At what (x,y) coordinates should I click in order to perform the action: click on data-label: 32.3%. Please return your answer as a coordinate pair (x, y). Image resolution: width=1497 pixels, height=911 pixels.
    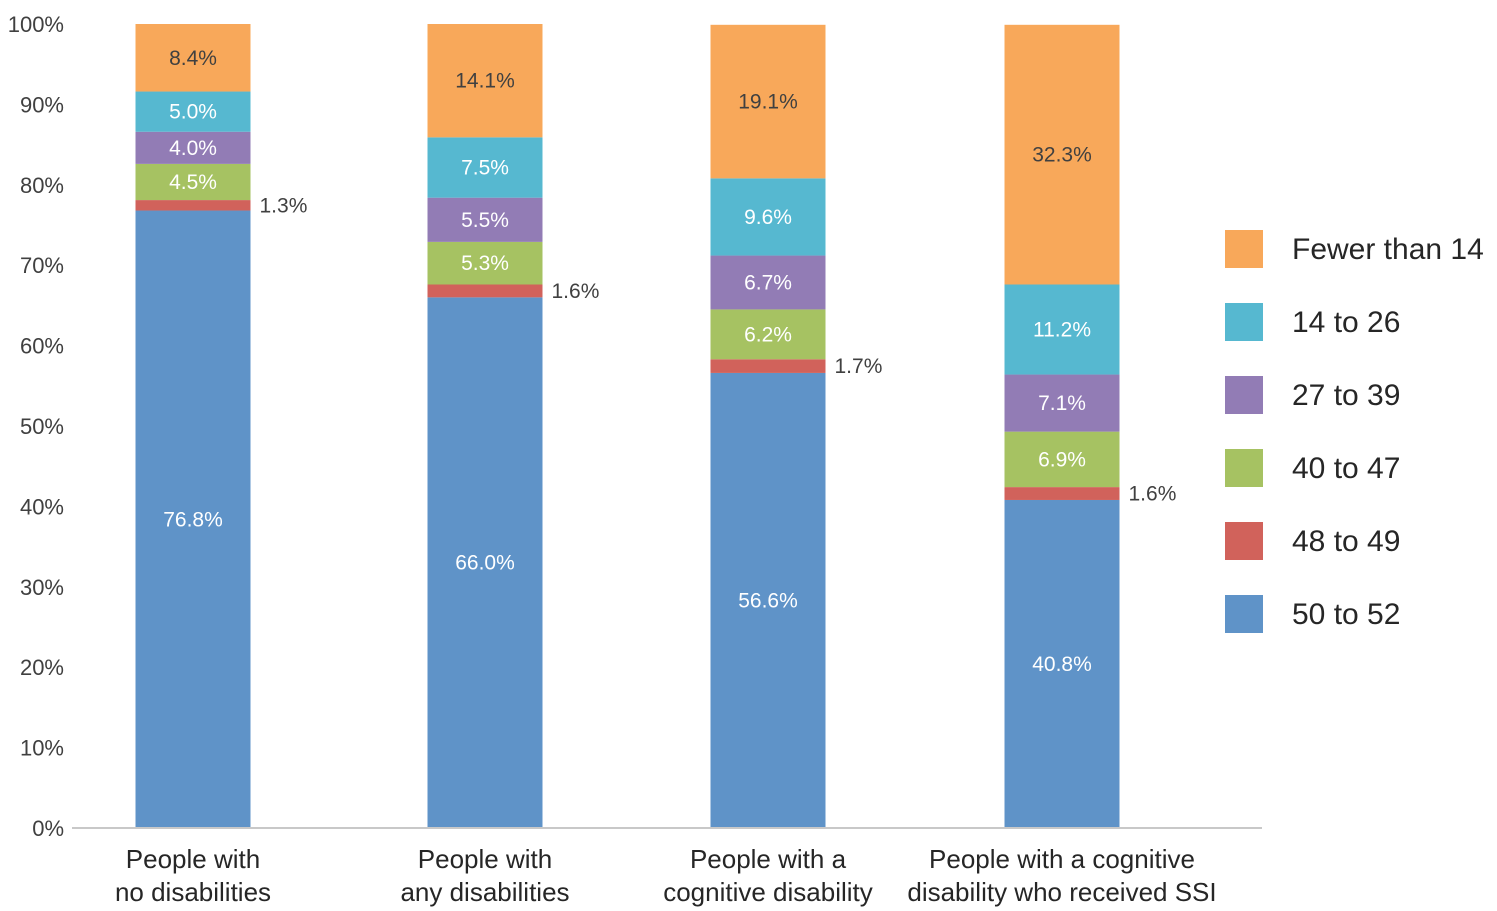
    Looking at the image, I should click on (1062, 155).